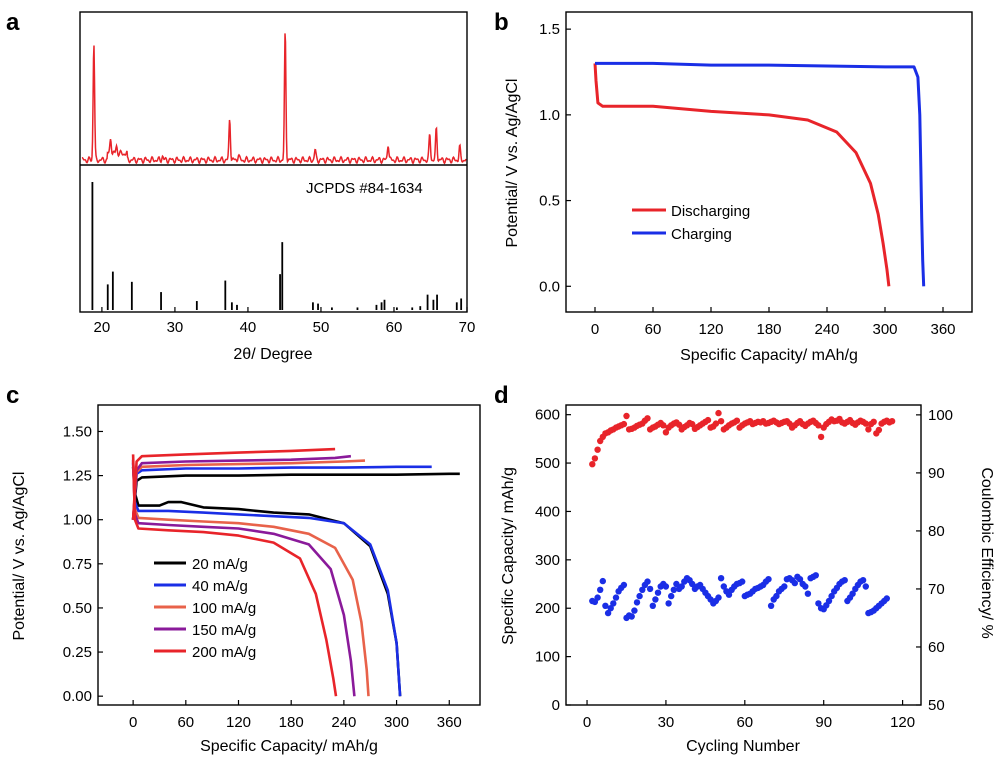 Image resolution: width=997 pixels, height=765 pixels. Describe the element at coordinates (547, 463) in the screenshot. I see `y-tick-label: 500` at that location.